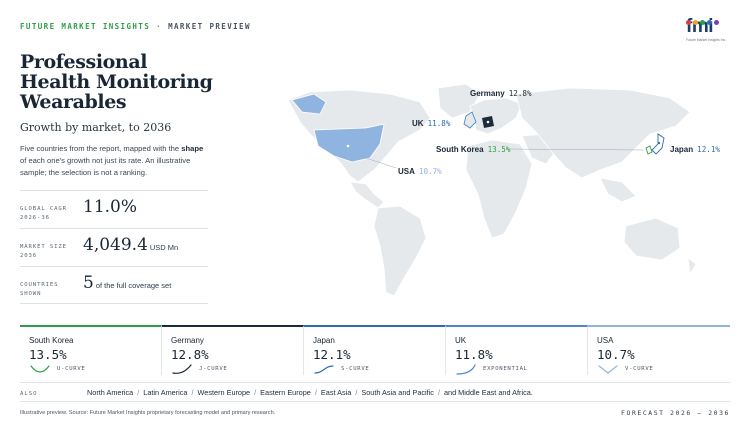 This screenshot has height=421, width=750. I want to click on country-card-japan: Japan 12.1% S-CURVE, so click(375, 350).